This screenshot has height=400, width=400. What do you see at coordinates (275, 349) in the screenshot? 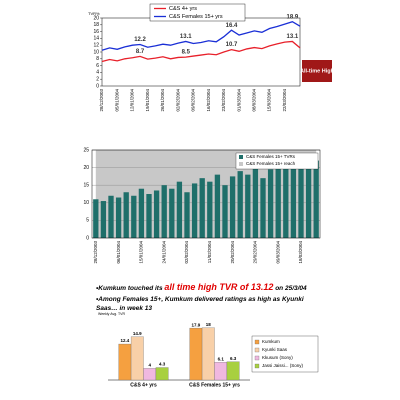
I see `legend-label: Kyunki Saas` at bounding box center [275, 349].